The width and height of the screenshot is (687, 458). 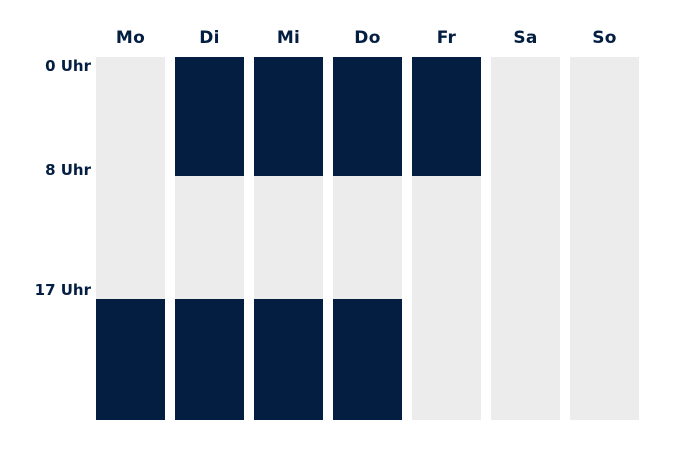 I want to click on day-header-so: So, so click(x=604, y=38).